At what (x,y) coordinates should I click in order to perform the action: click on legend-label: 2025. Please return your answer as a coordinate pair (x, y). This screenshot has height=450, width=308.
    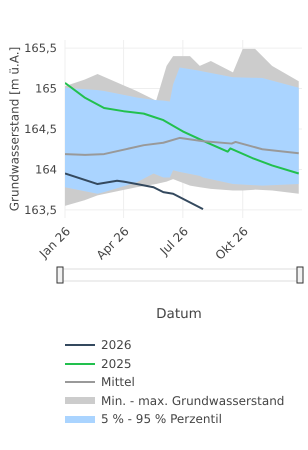
    Looking at the image, I should click on (116, 363).